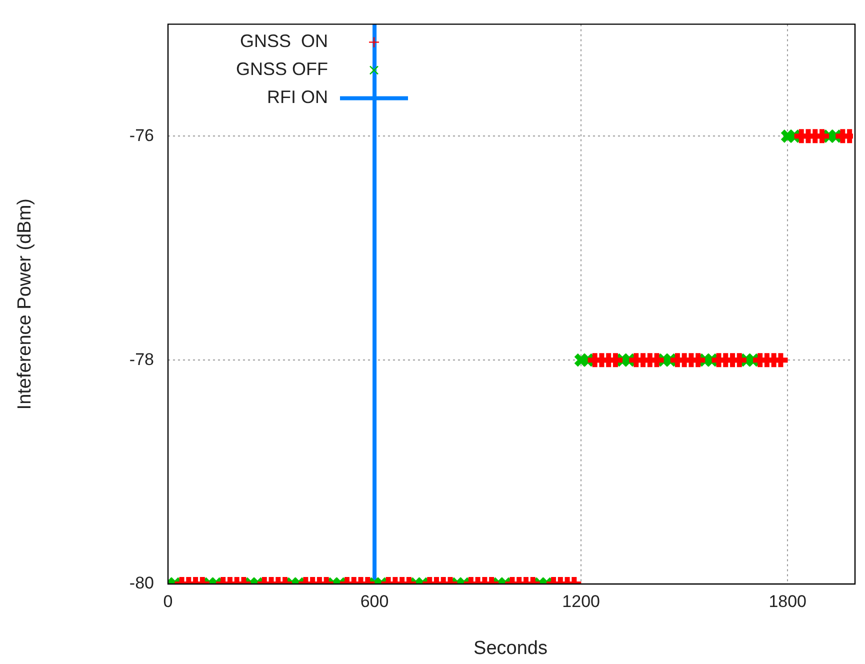 The height and width of the screenshot is (664, 865). I want to click on x-tick-label: 1200, so click(581, 601).